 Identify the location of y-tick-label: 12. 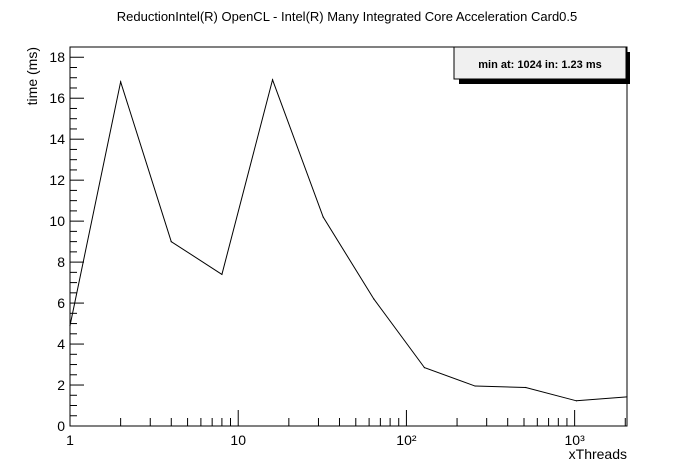
(57, 180).